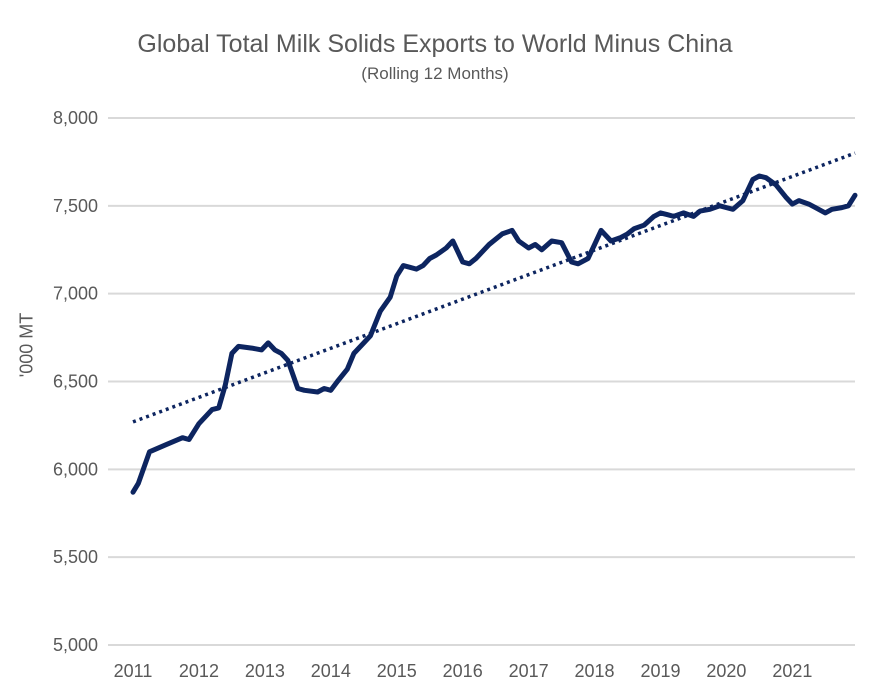 The image size is (892, 692). I want to click on x-tick-label: 2013, so click(265, 671).